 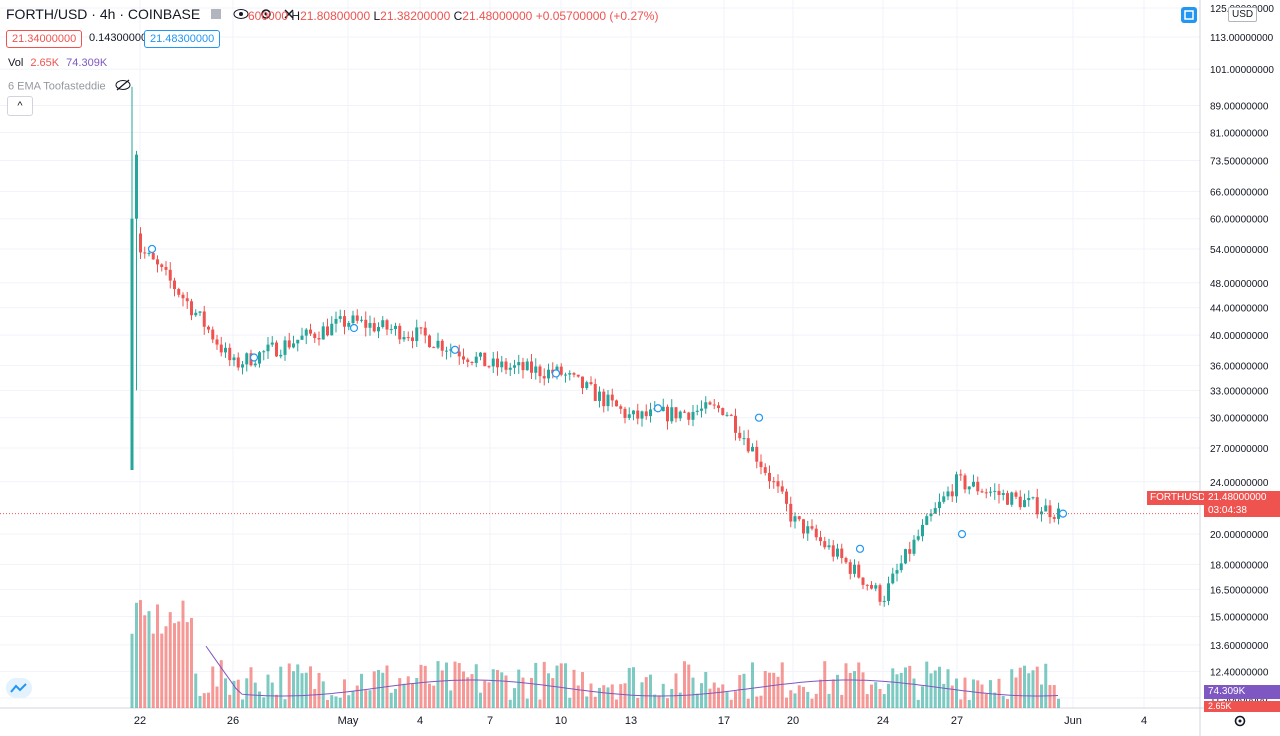 What do you see at coordinates (103, 14) in the screenshot?
I see `symbol-title: FORTH/USD · 4h · COINBASE` at bounding box center [103, 14].